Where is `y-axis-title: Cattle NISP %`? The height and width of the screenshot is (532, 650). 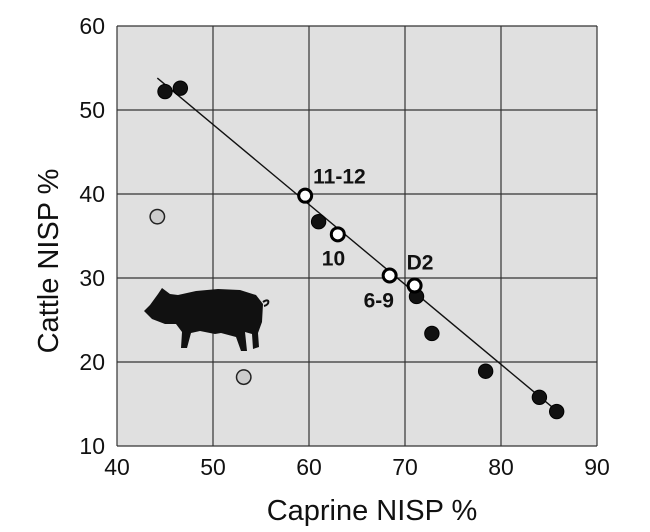 y-axis-title: Cattle NISP % is located at coordinates (49, 261).